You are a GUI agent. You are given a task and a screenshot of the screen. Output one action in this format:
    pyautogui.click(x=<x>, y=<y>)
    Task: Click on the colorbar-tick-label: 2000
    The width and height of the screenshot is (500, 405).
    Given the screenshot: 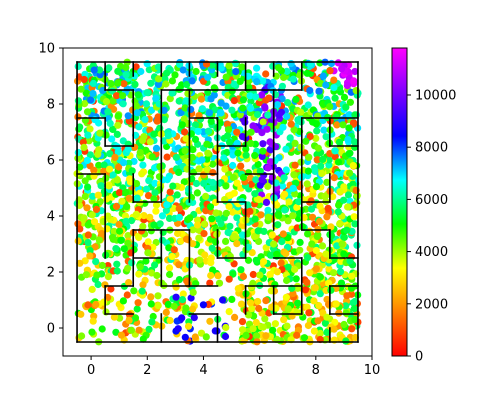 What is the action you would take?
    pyautogui.click(x=431, y=304)
    